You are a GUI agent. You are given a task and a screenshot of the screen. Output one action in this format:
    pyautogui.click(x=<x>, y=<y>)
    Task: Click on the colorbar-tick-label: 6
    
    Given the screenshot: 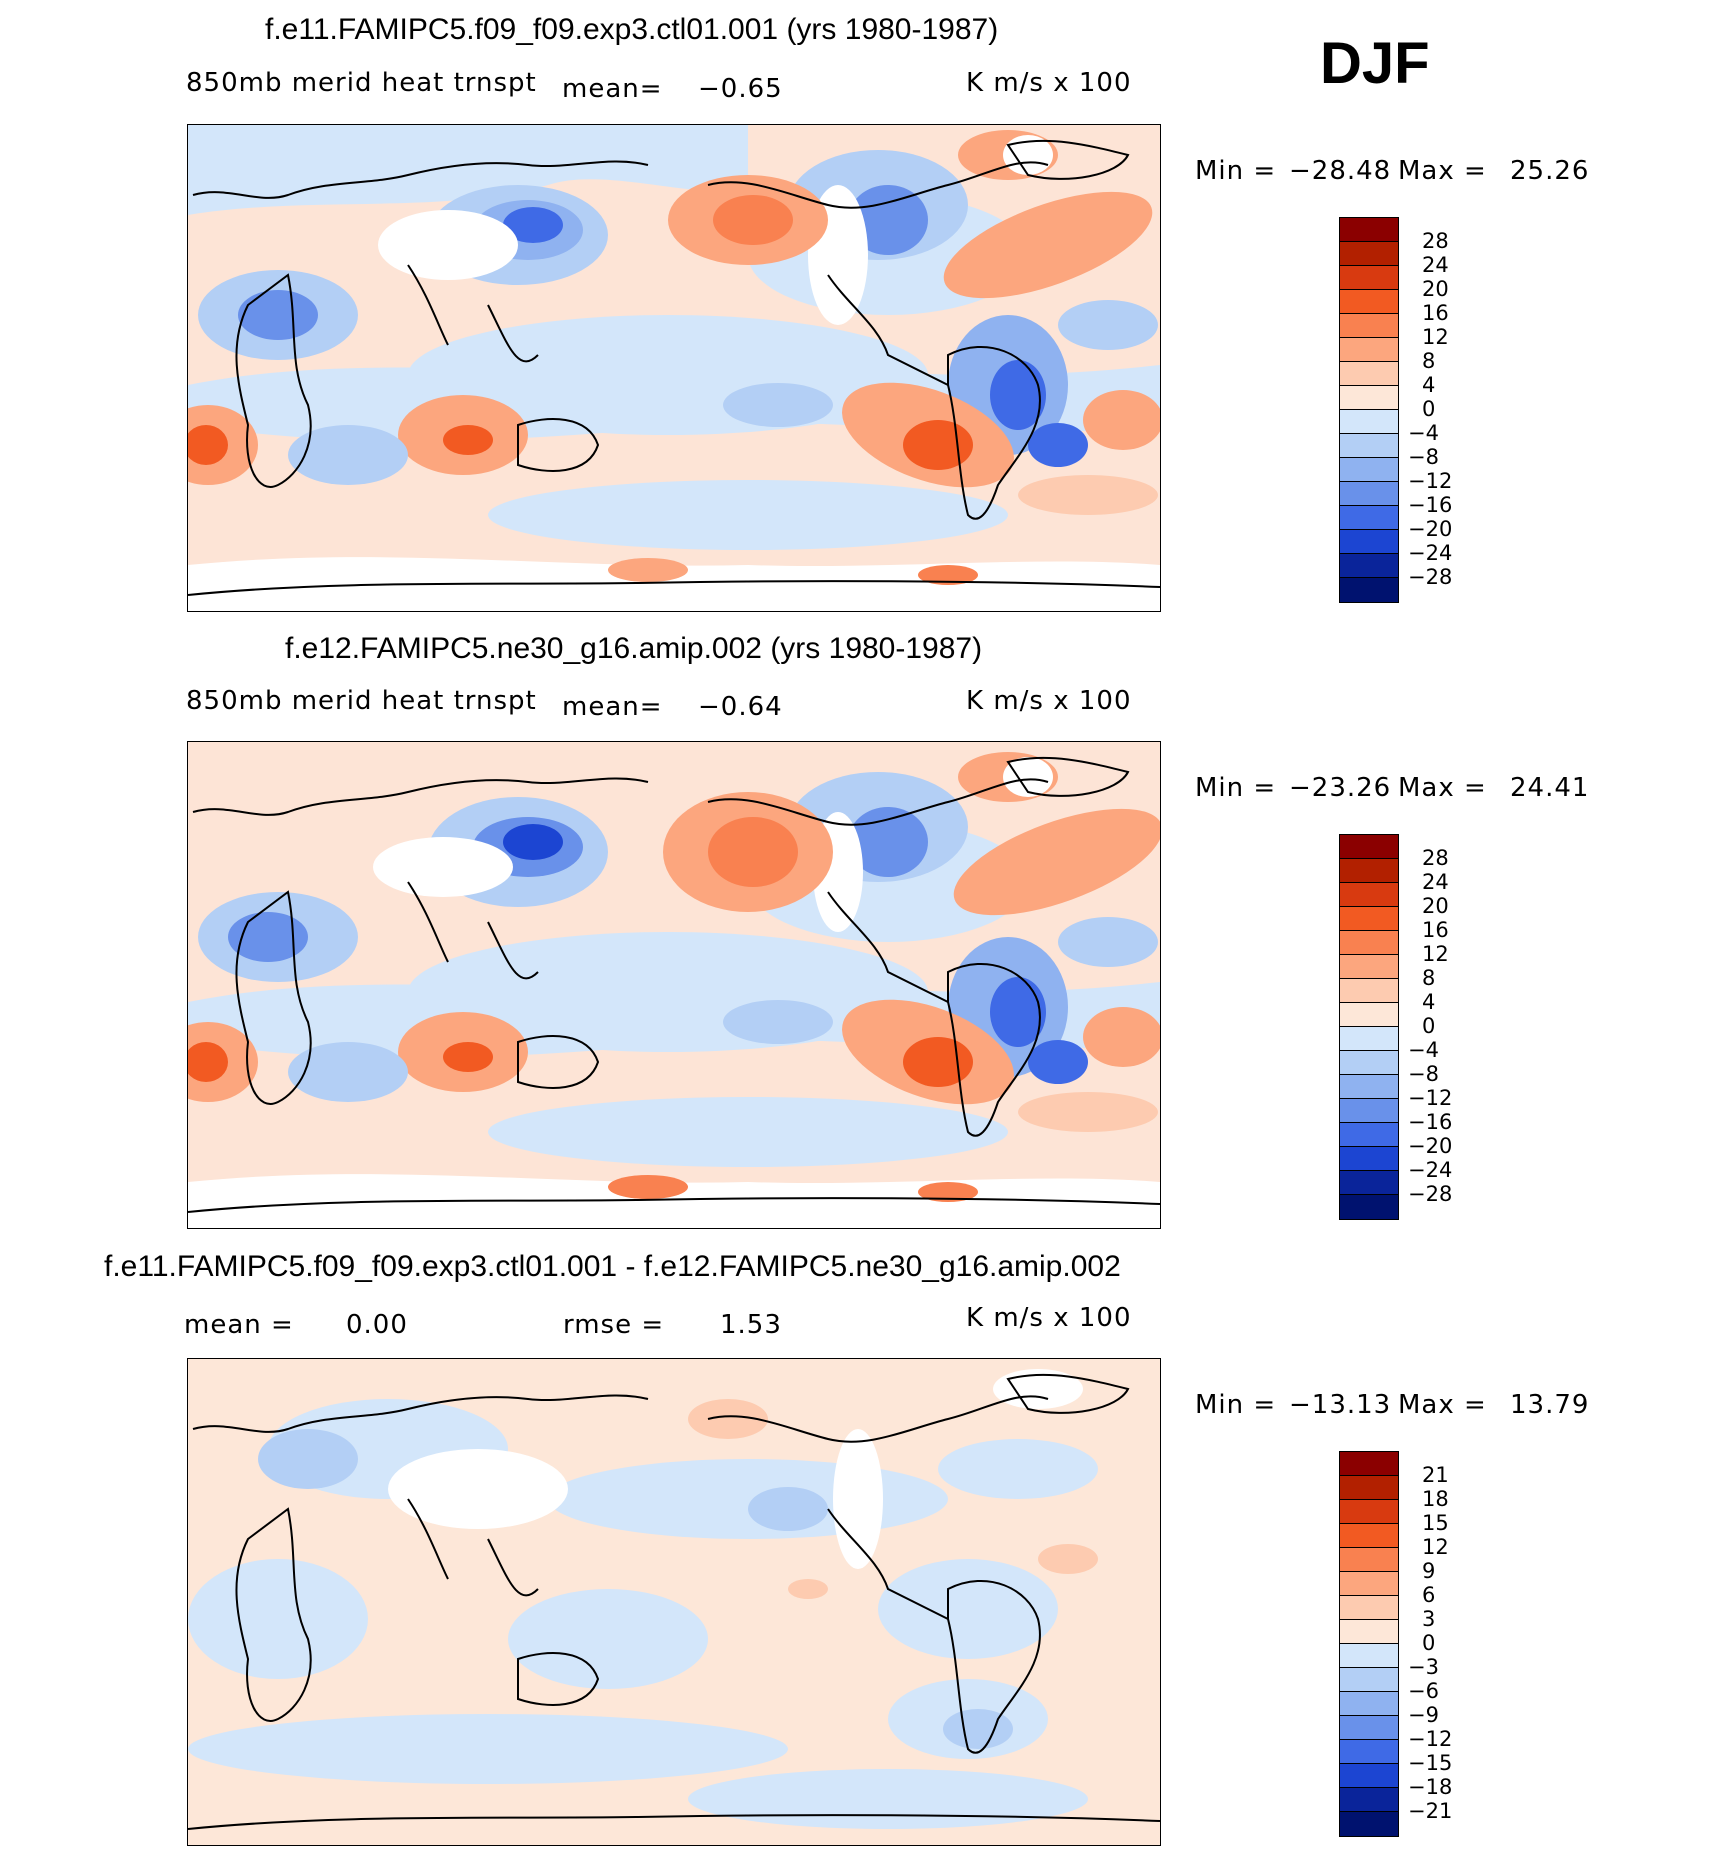 What is the action you would take?
    pyautogui.click(x=1429, y=1595)
    